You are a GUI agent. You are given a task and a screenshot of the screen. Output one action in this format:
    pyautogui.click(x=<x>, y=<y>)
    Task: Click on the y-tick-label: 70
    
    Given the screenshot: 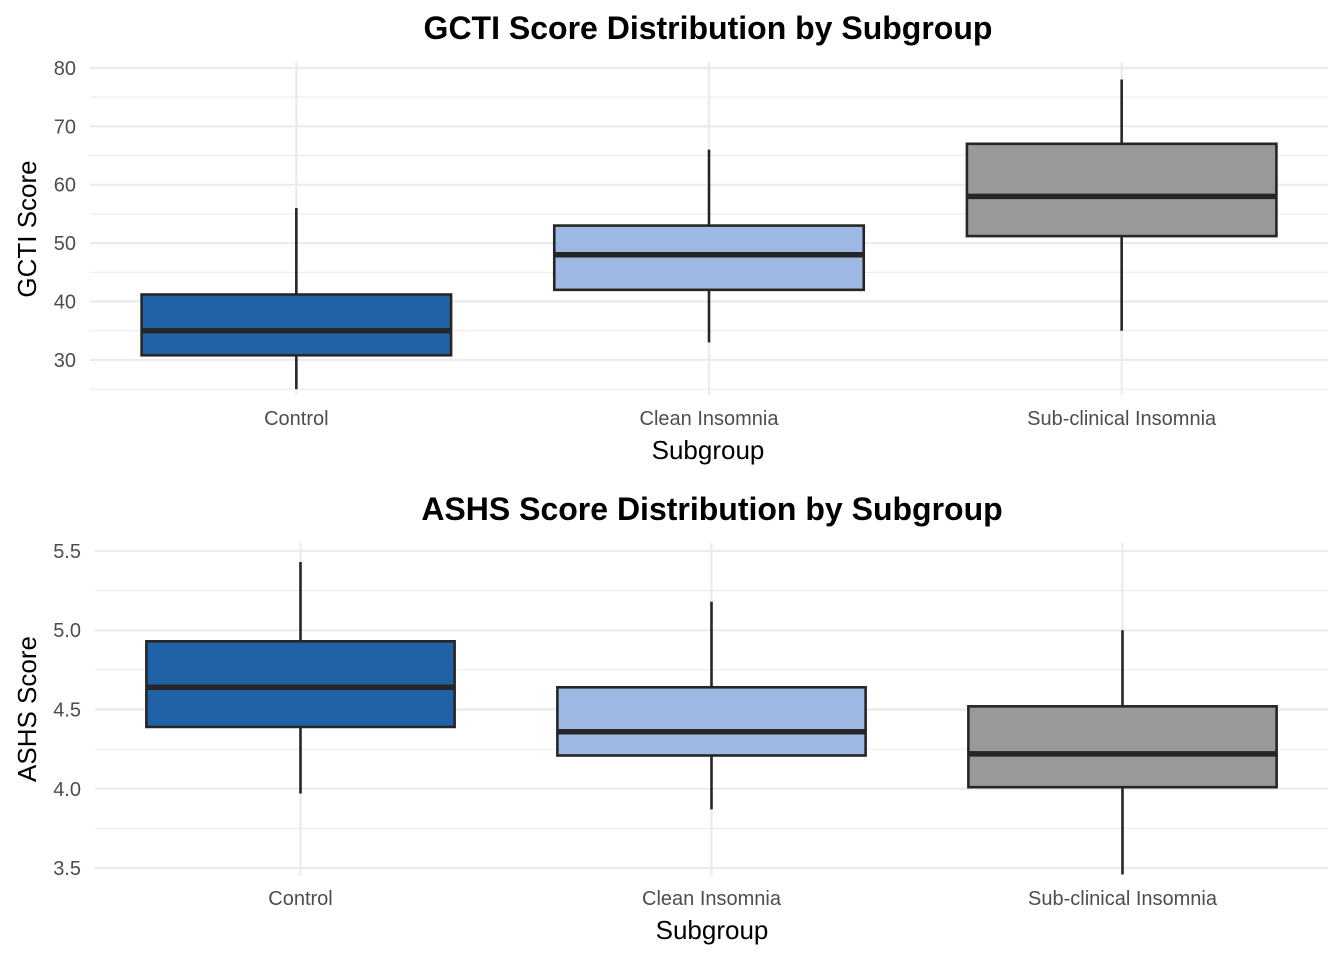 What is the action you would take?
    pyautogui.click(x=65, y=127)
    